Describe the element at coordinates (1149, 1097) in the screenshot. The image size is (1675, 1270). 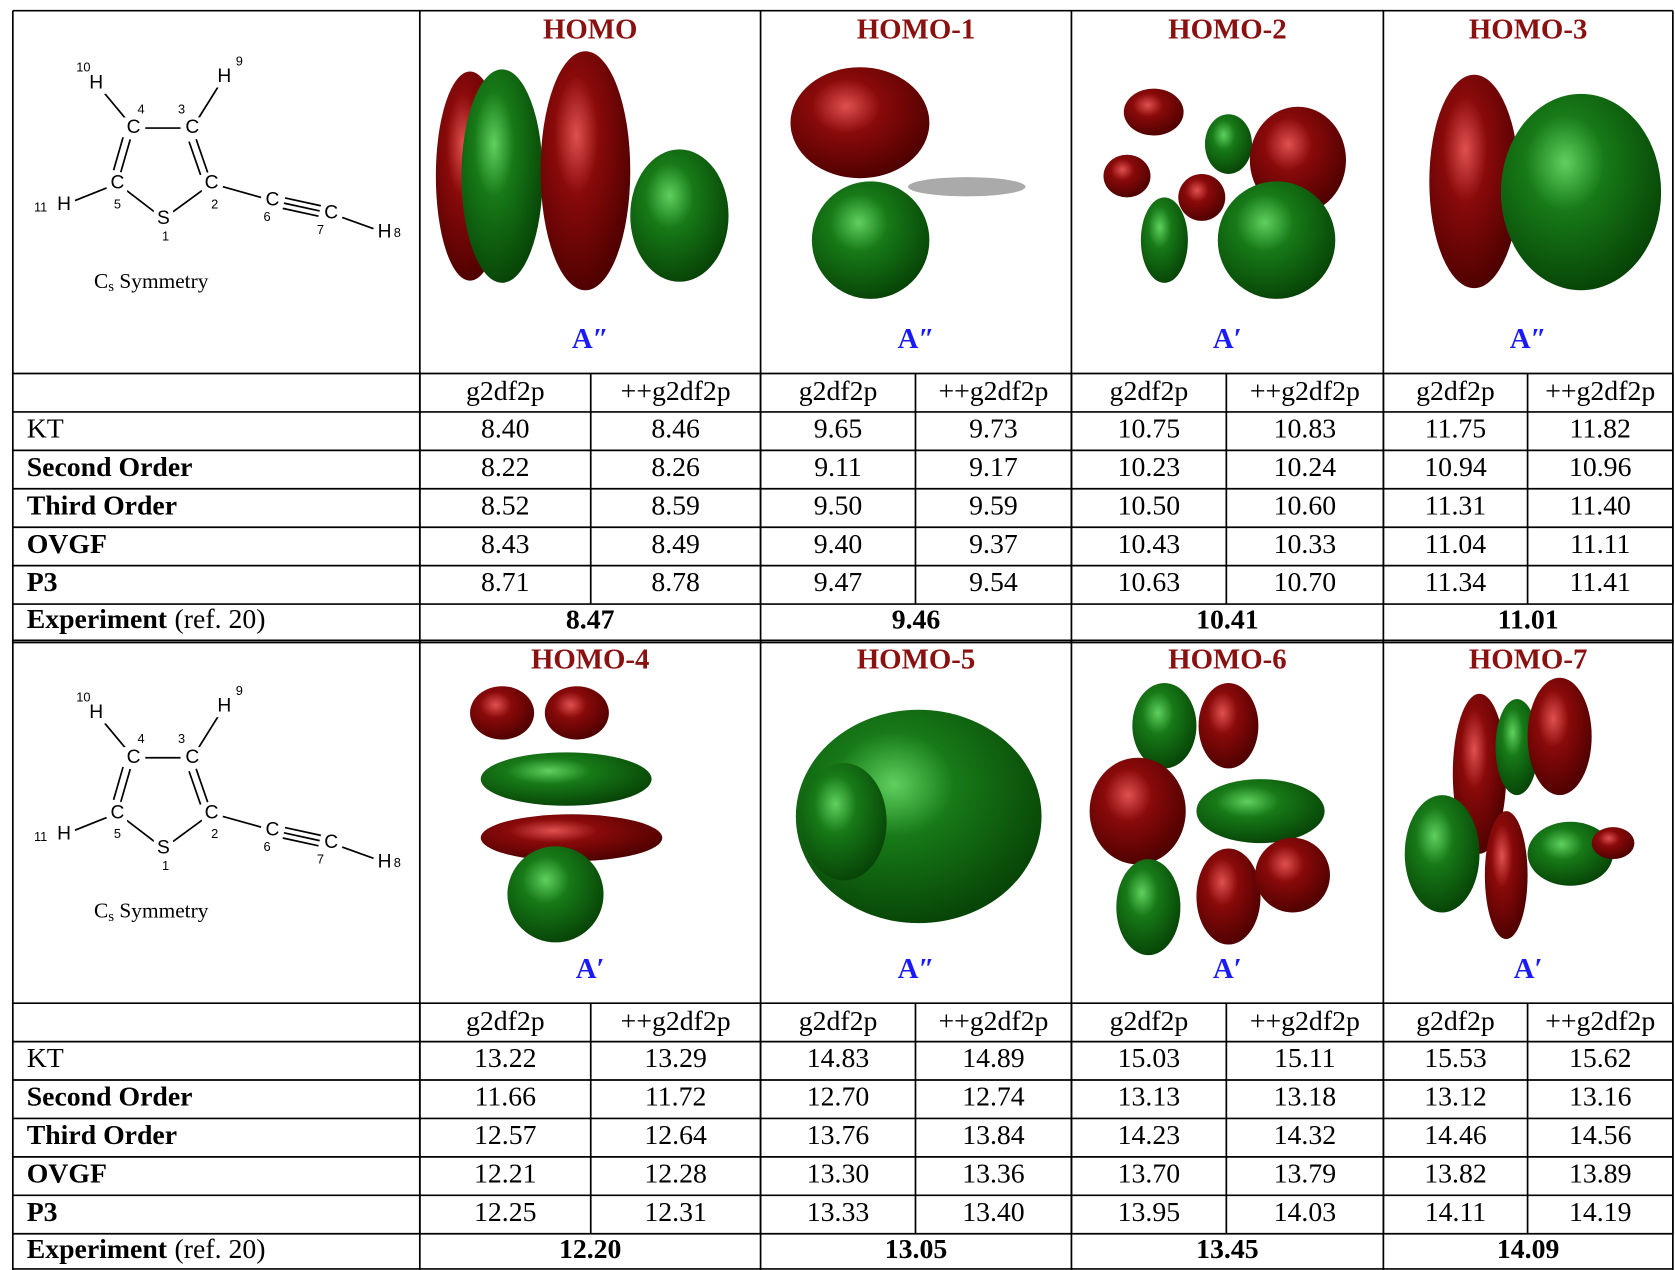
I see `cell-value: 13.13` at that location.